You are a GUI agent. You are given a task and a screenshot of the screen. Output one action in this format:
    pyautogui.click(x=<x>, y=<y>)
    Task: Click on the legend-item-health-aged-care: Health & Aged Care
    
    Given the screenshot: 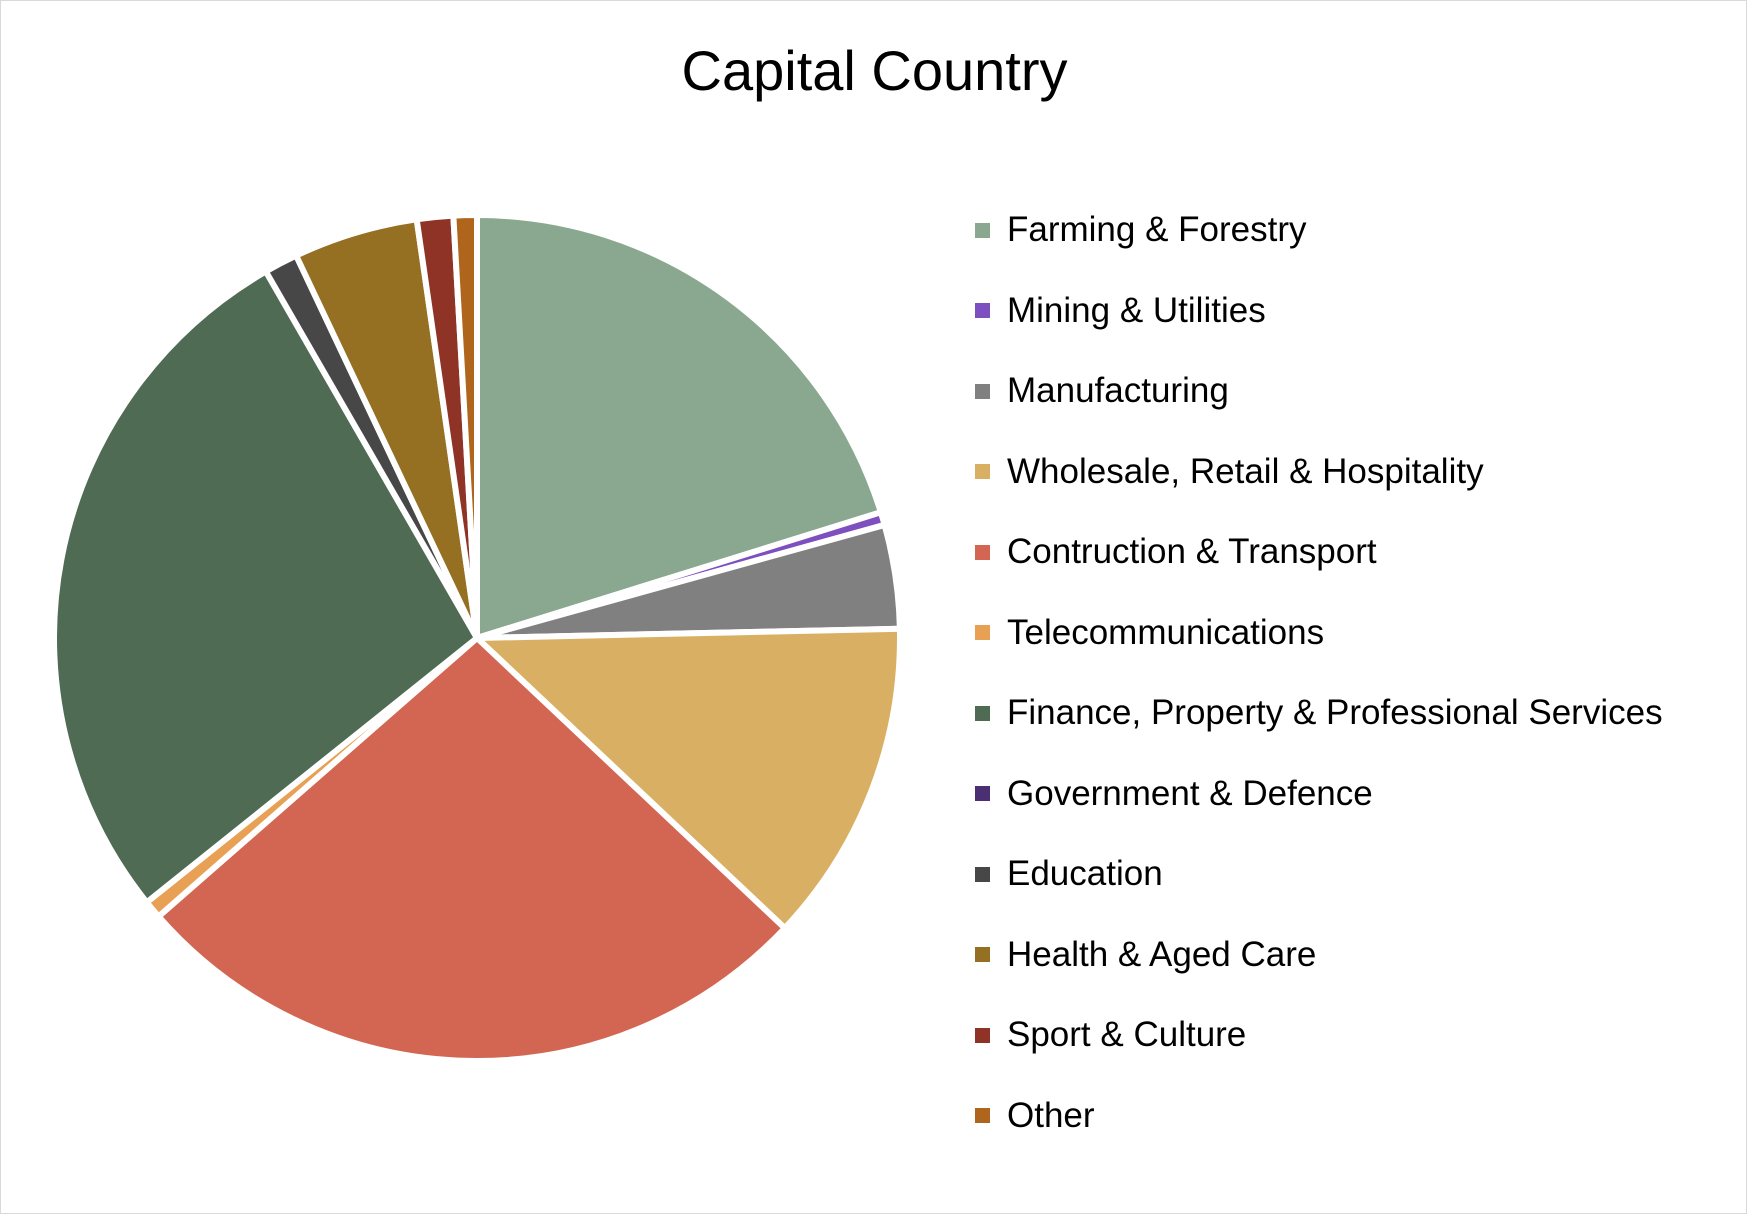 What is the action you would take?
    pyautogui.click(x=1319, y=955)
    